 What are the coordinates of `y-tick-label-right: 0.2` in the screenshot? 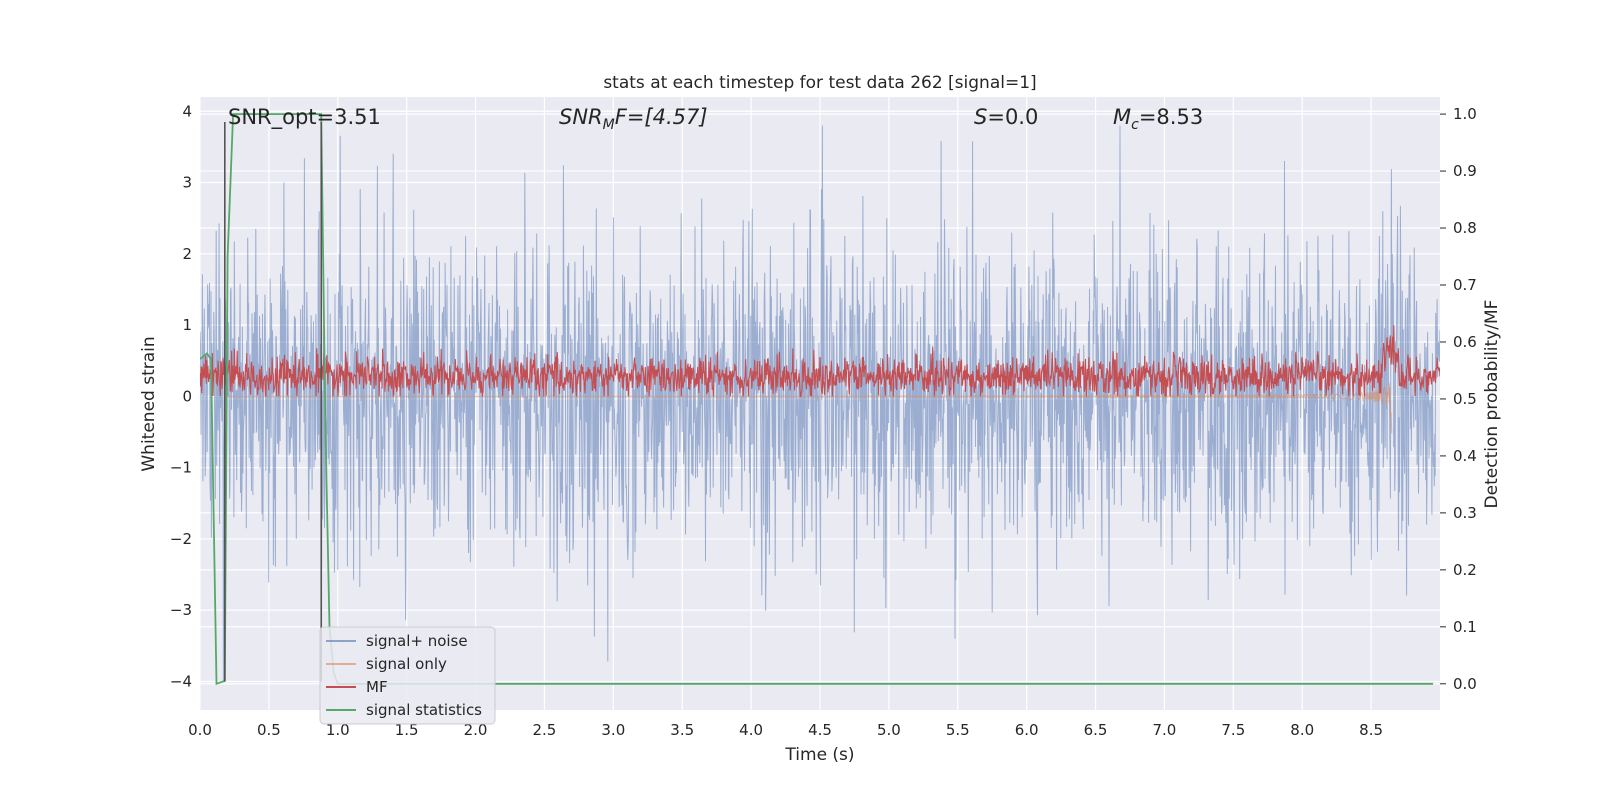 It's located at (1465, 570).